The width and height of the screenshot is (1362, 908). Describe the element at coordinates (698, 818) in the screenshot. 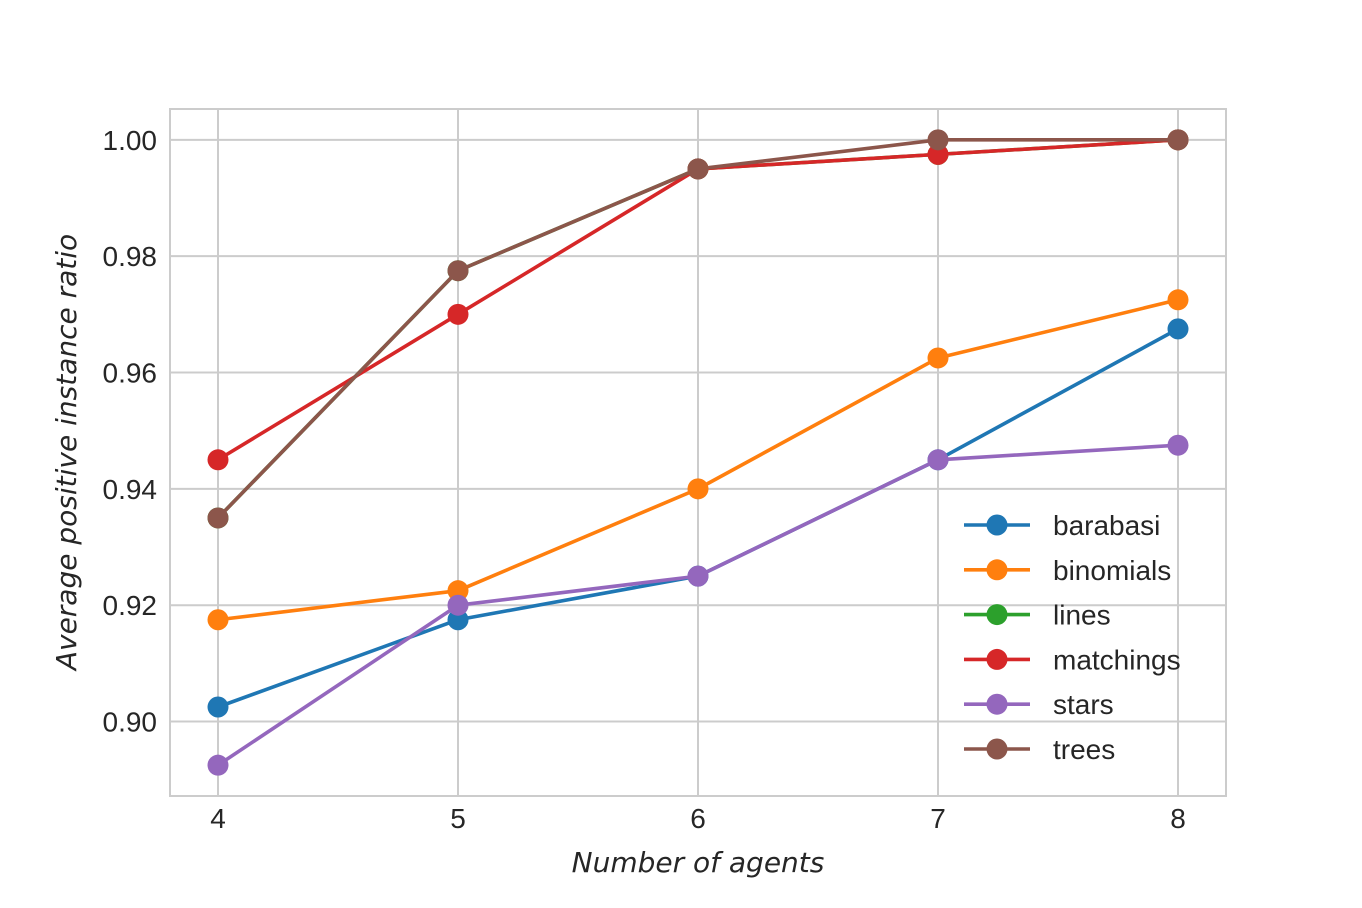

I see `x-tick-label: 6` at that location.